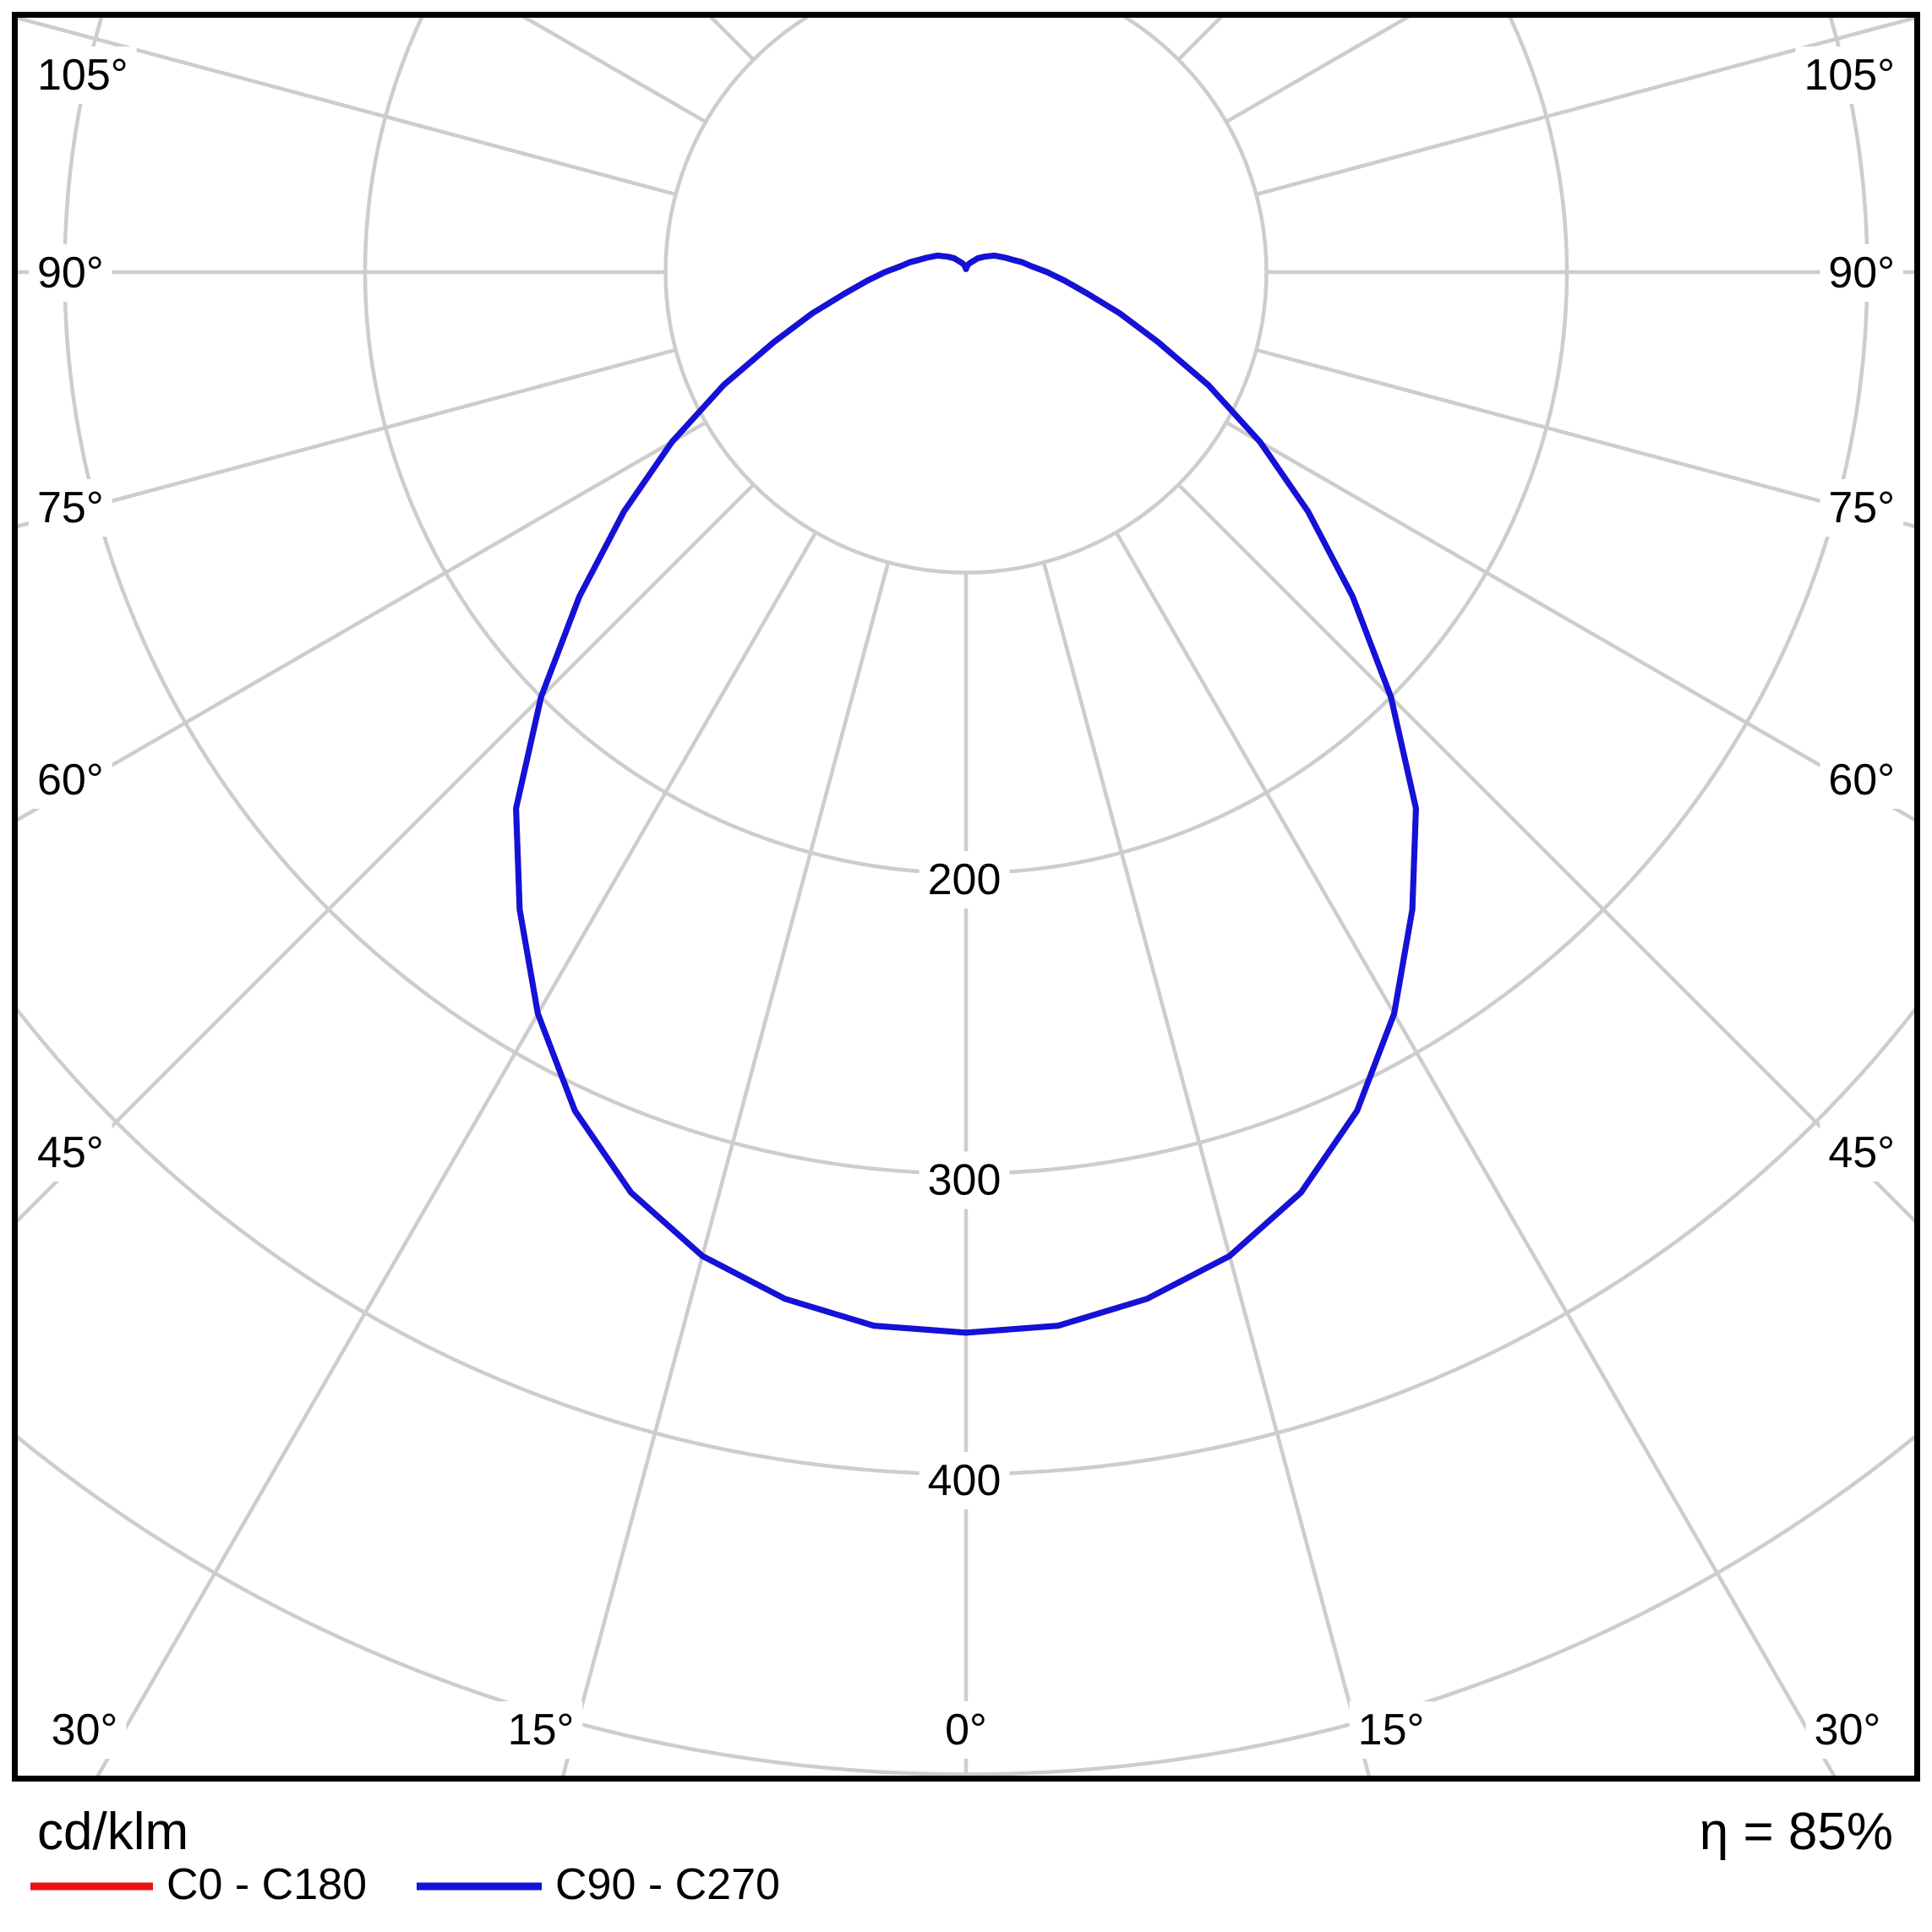 This screenshot has height=1932, width=1932. I want to click on ring-label-300-bg, so click(964, 1180).